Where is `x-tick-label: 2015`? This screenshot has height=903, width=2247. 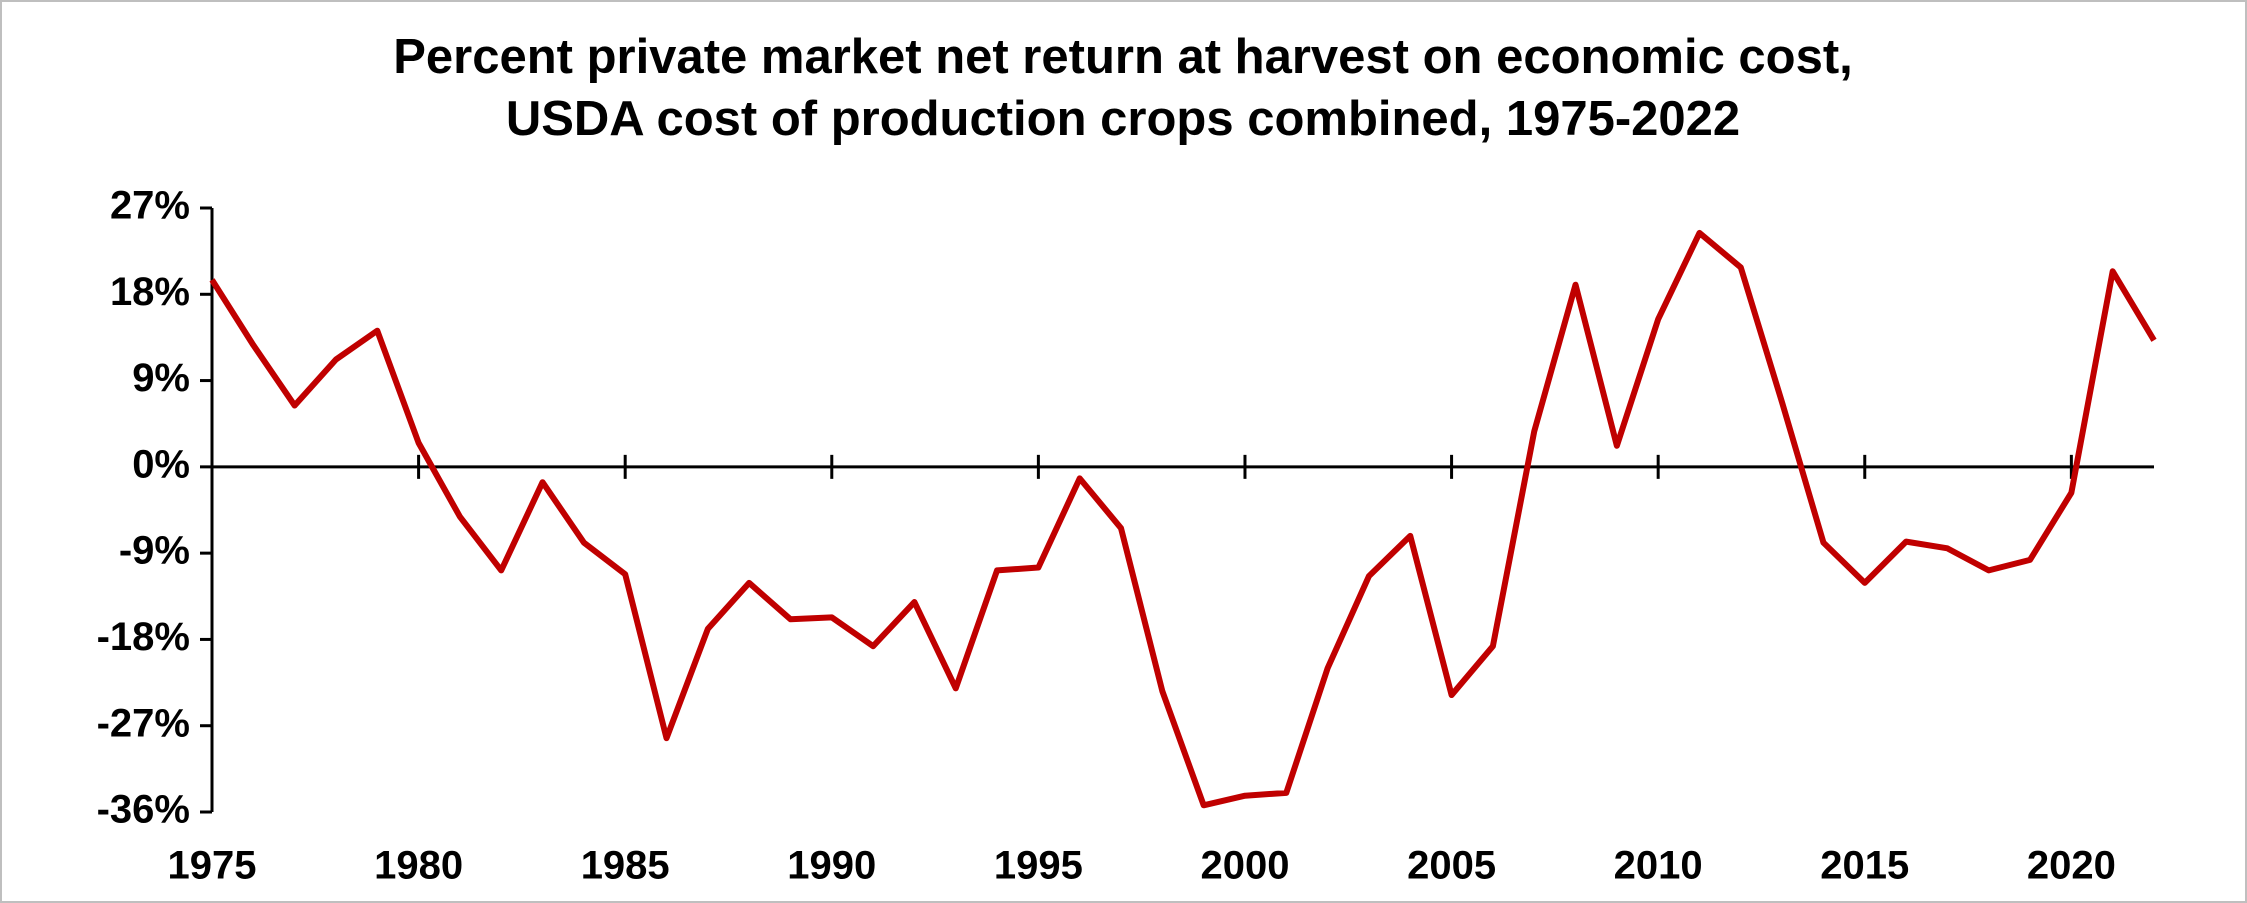 x-tick-label: 2015 is located at coordinates (1864, 866).